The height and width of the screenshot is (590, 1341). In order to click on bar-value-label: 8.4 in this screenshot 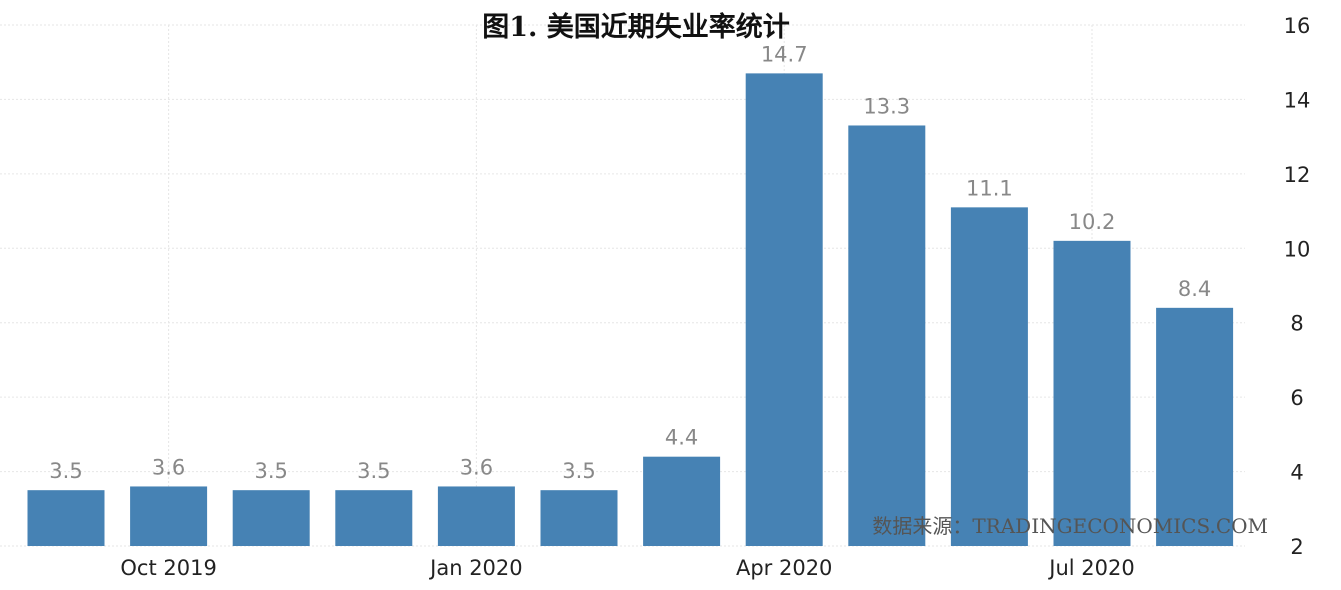, I will do `click(1194, 289)`.